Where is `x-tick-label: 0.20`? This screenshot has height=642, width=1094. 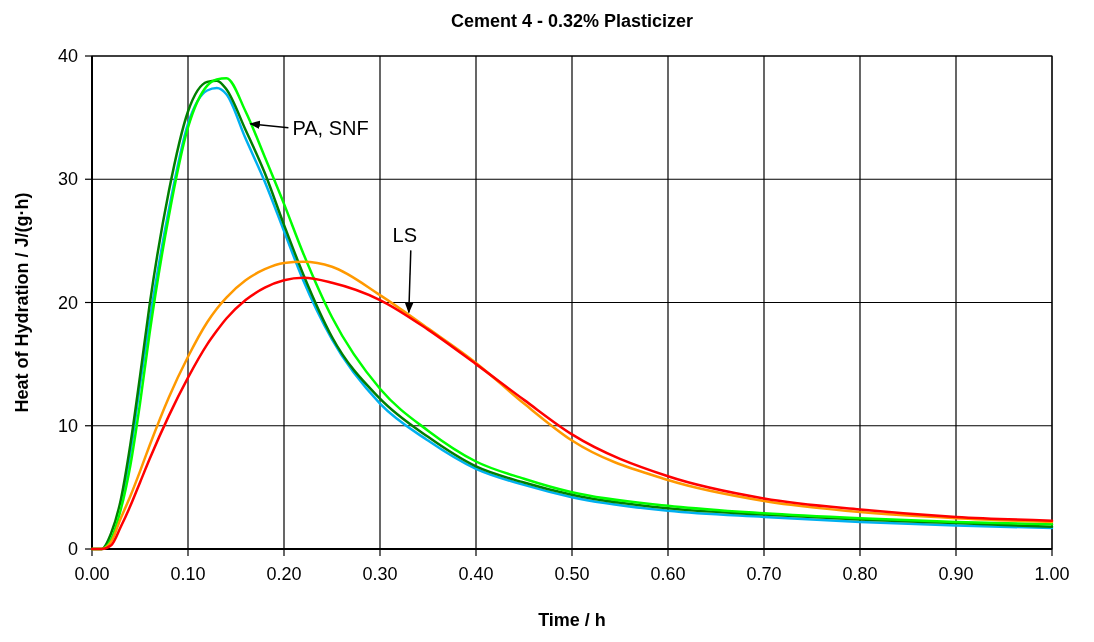
x-tick-label: 0.20 is located at coordinates (284, 574).